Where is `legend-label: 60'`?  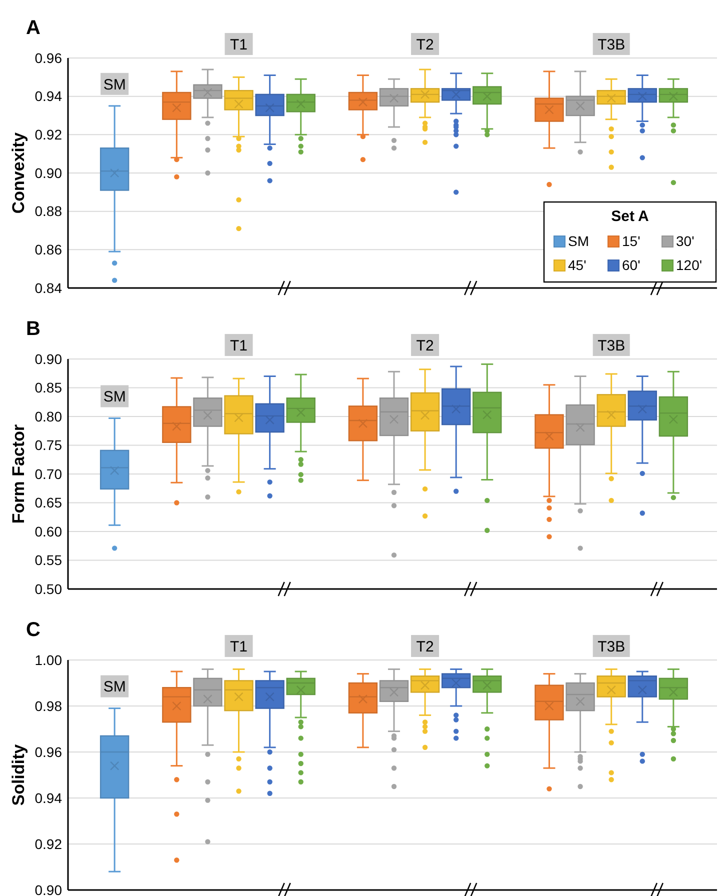
legend-label: 60' is located at coordinates (631, 265).